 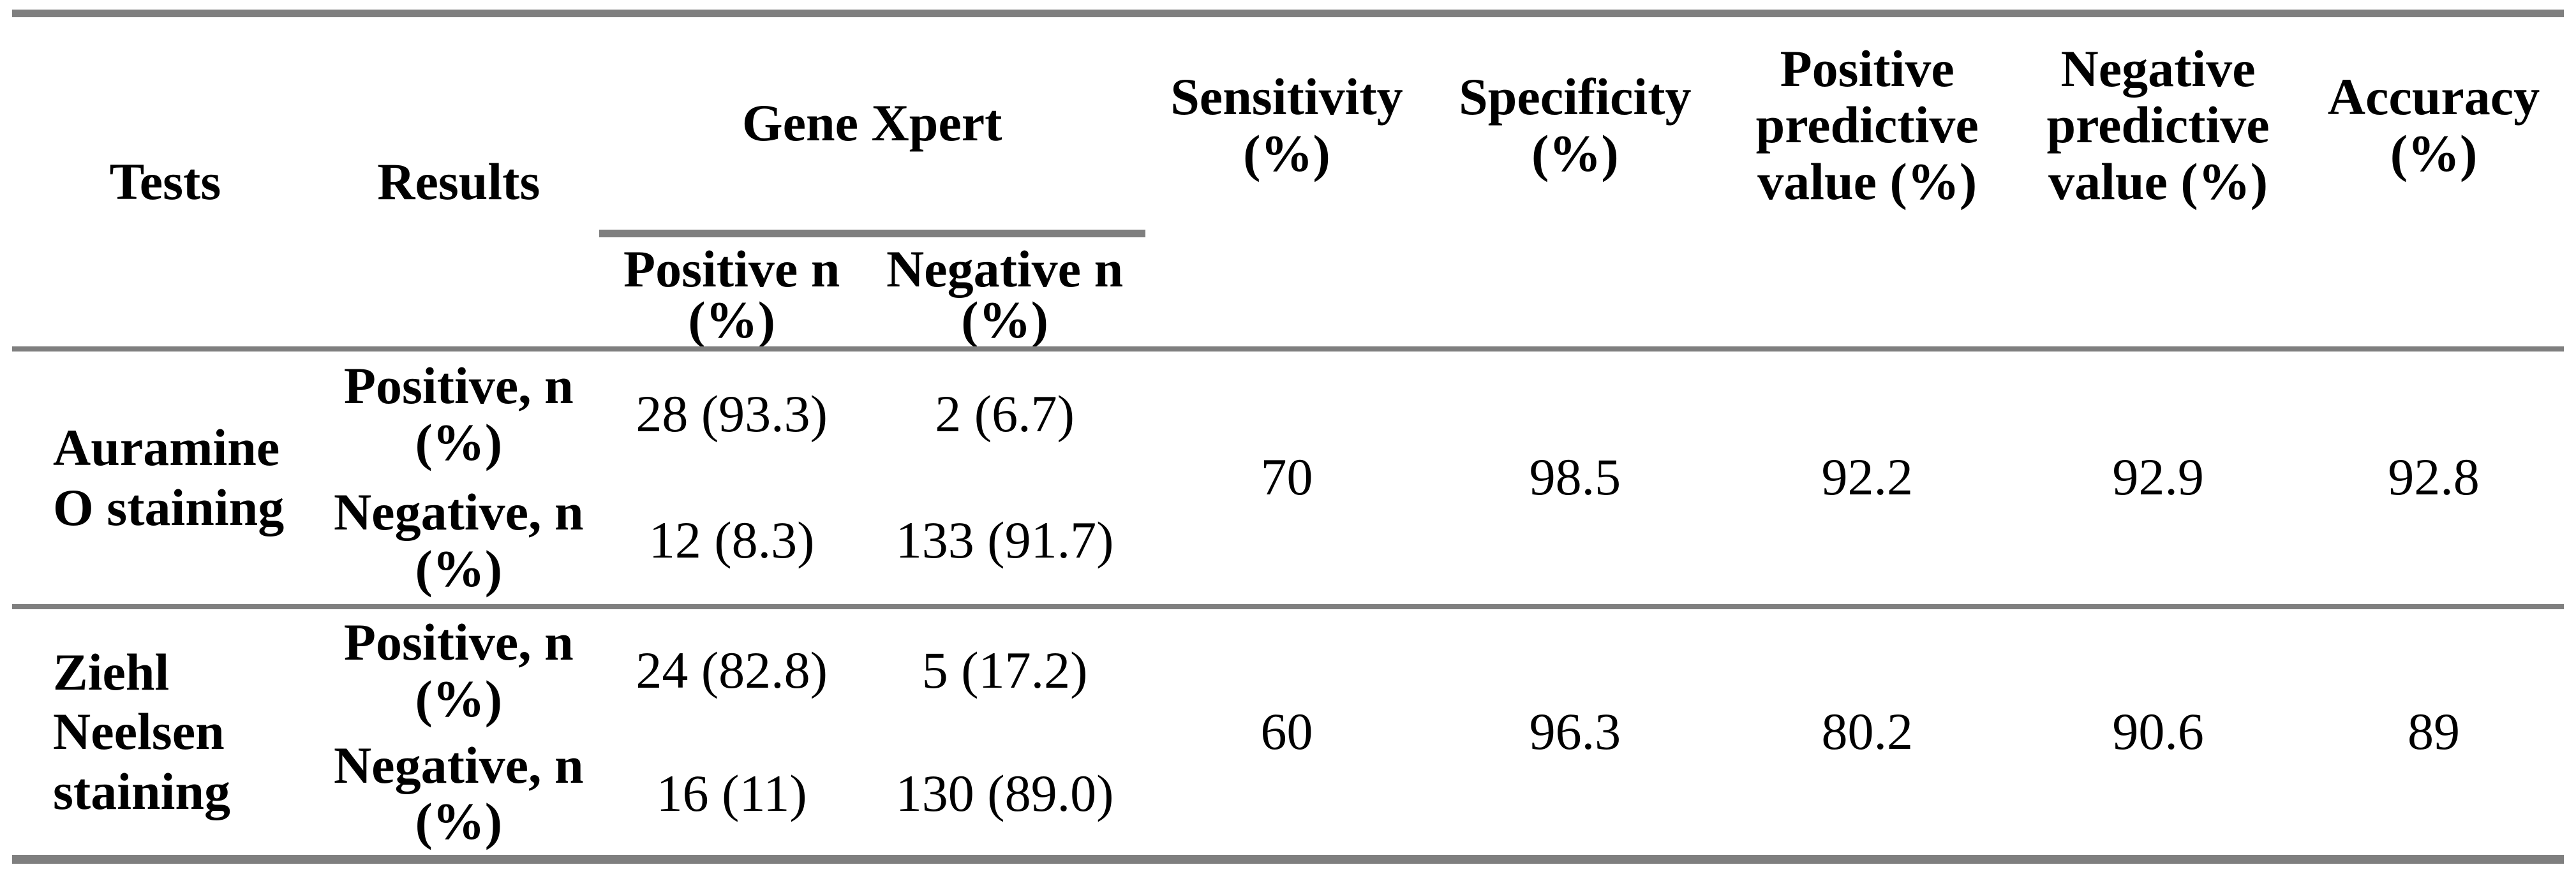 What do you see at coordinates (731, 540) in the screenshot?
I see `cell-xpert-positive: 12 (8.3)` at bounding box center [731, 540].